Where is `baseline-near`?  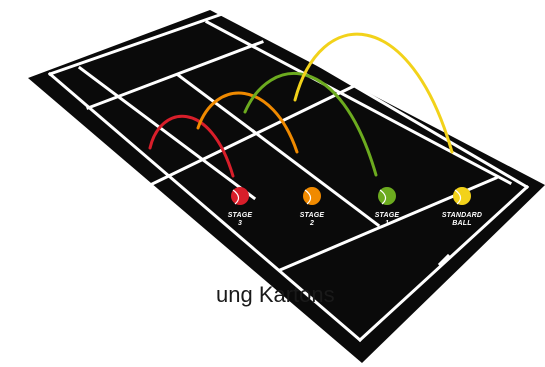 baseline-near is located at coordinates (443, 263).